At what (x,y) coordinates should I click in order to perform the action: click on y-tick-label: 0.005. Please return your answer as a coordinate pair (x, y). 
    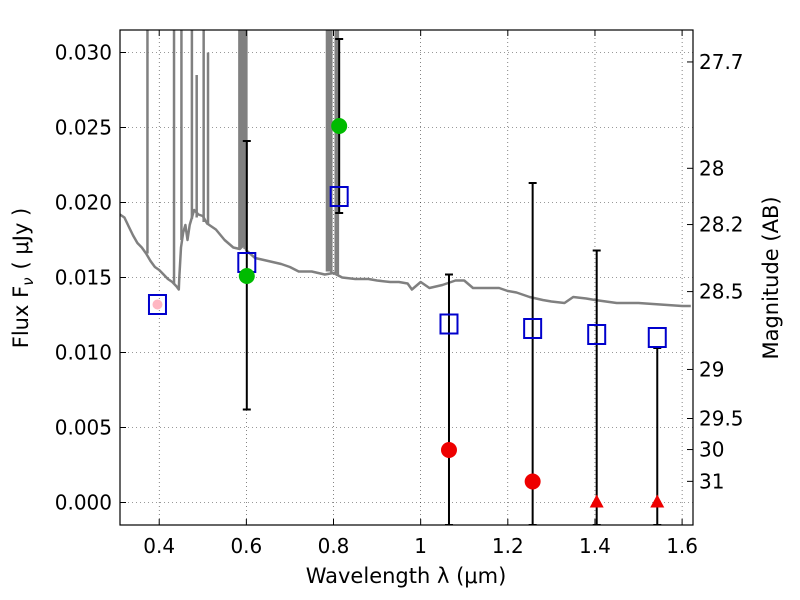
    Looking at the image, I should click on (83, 428).